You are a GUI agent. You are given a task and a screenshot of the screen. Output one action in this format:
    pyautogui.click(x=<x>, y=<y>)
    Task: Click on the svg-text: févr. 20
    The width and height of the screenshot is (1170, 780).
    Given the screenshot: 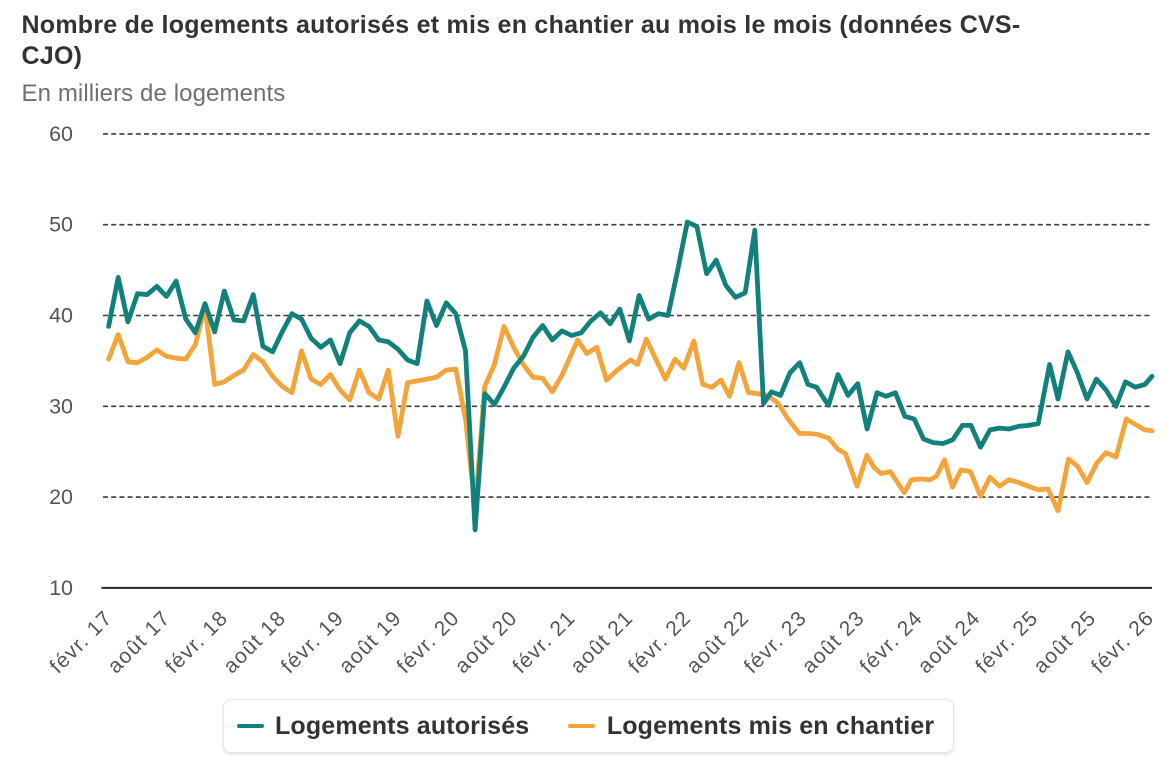 What is the action you would take?
    pyautogui.click(x=429, y=642)
    